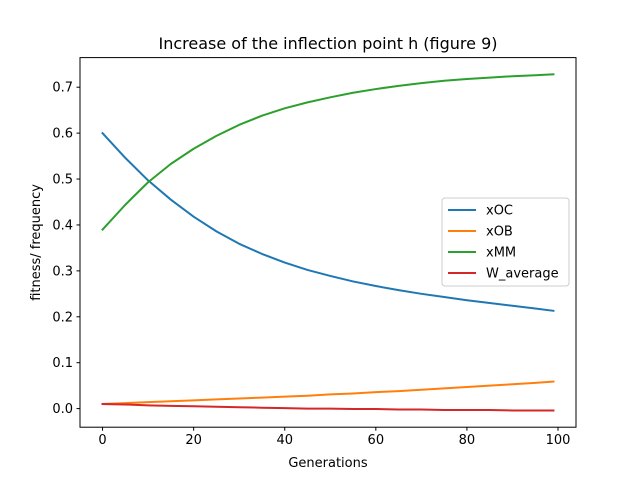 The width and height of the screenshot is (640, 480). What do you see at coordinates (284, 440) in the screenshot?
I see `x-tick-label: 40` at bounding box center [284, 440].